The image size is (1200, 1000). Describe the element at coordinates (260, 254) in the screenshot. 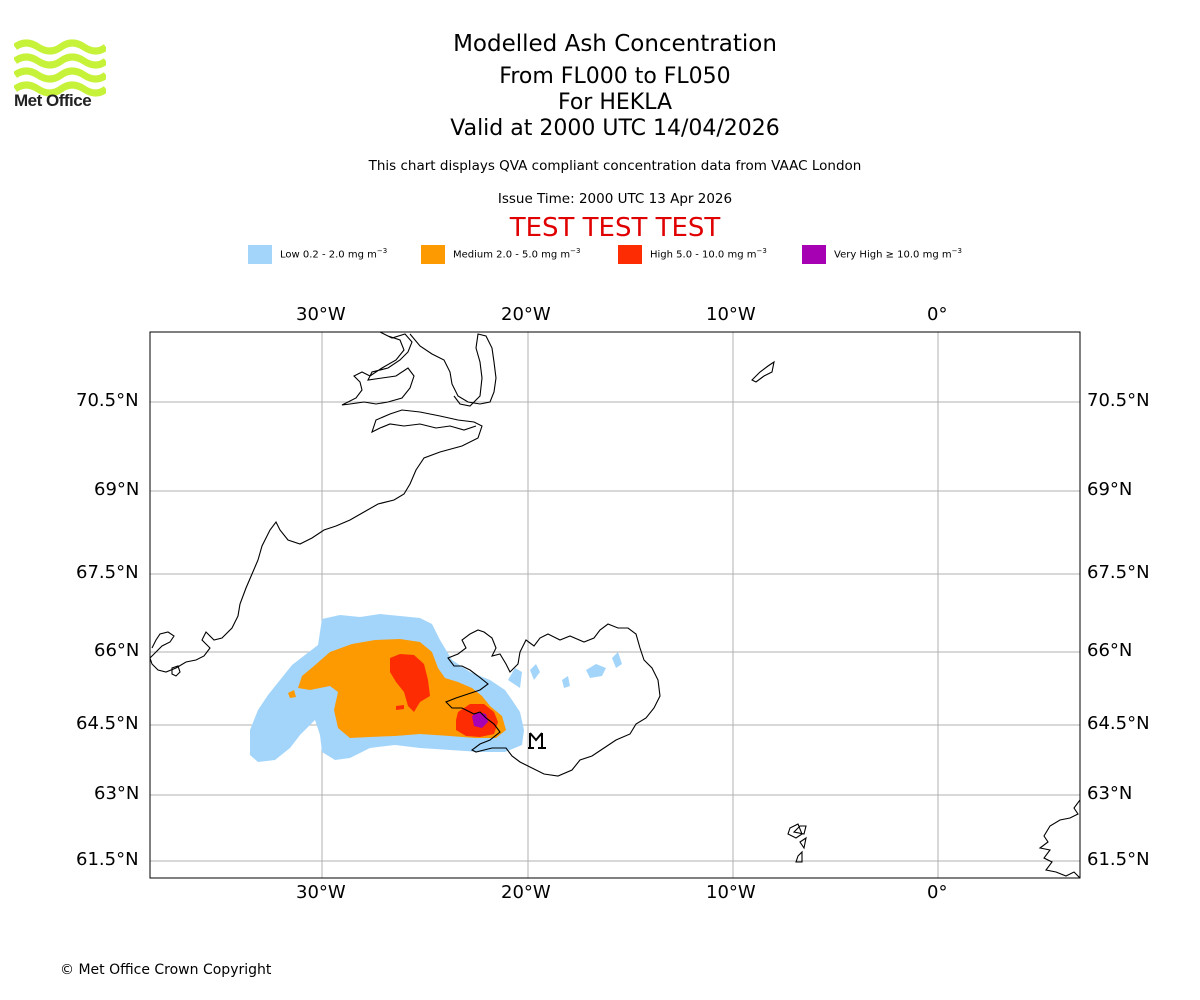

I see `legend-swatch-low` at that location.